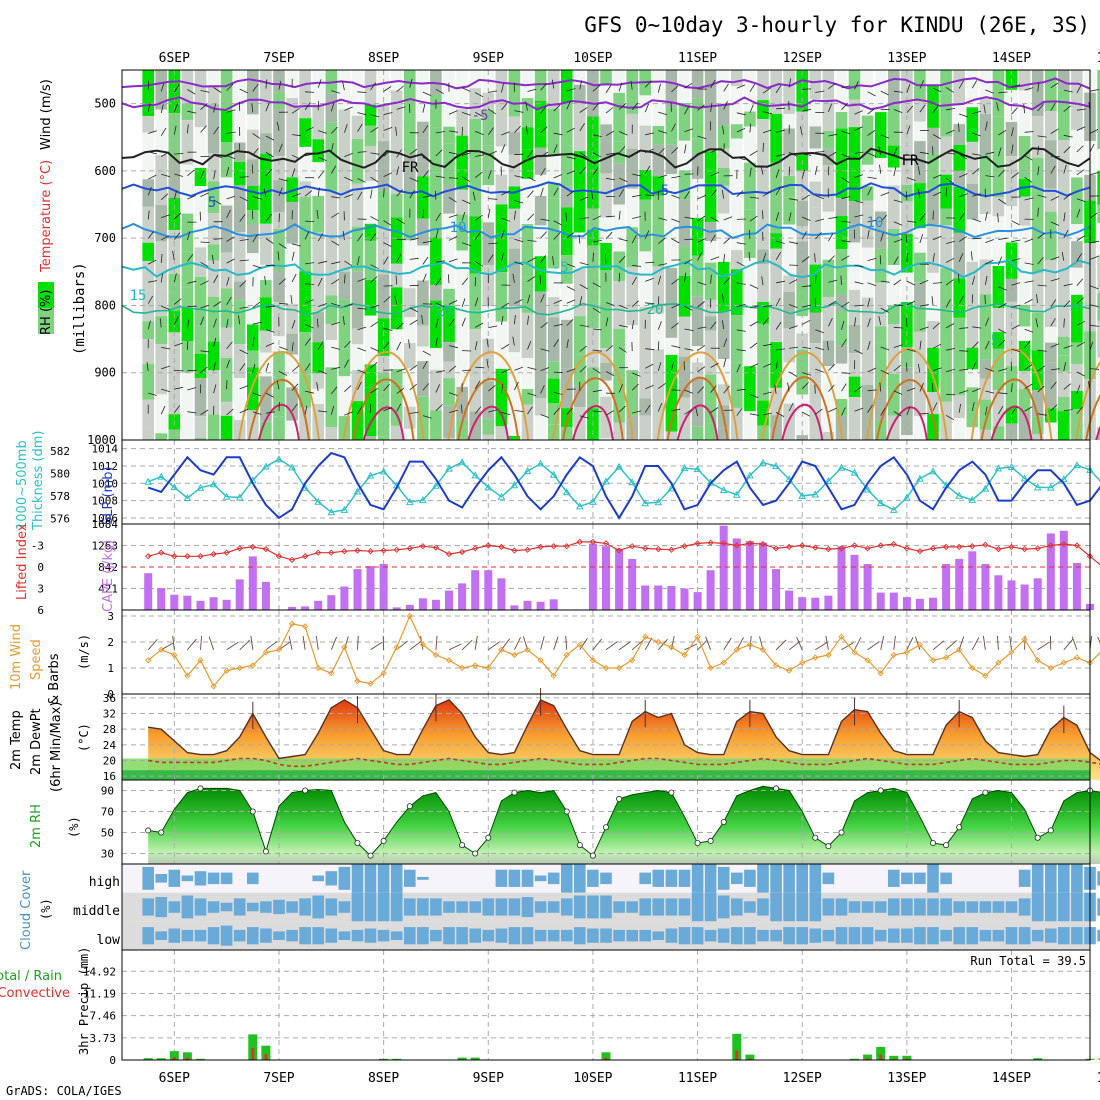 The height and width of the screenshot is (1100, 1100). What do you see at coordinates (445, 312) in the screenshot?
I see `contour-label: 20` at bounding box center [445, 312].